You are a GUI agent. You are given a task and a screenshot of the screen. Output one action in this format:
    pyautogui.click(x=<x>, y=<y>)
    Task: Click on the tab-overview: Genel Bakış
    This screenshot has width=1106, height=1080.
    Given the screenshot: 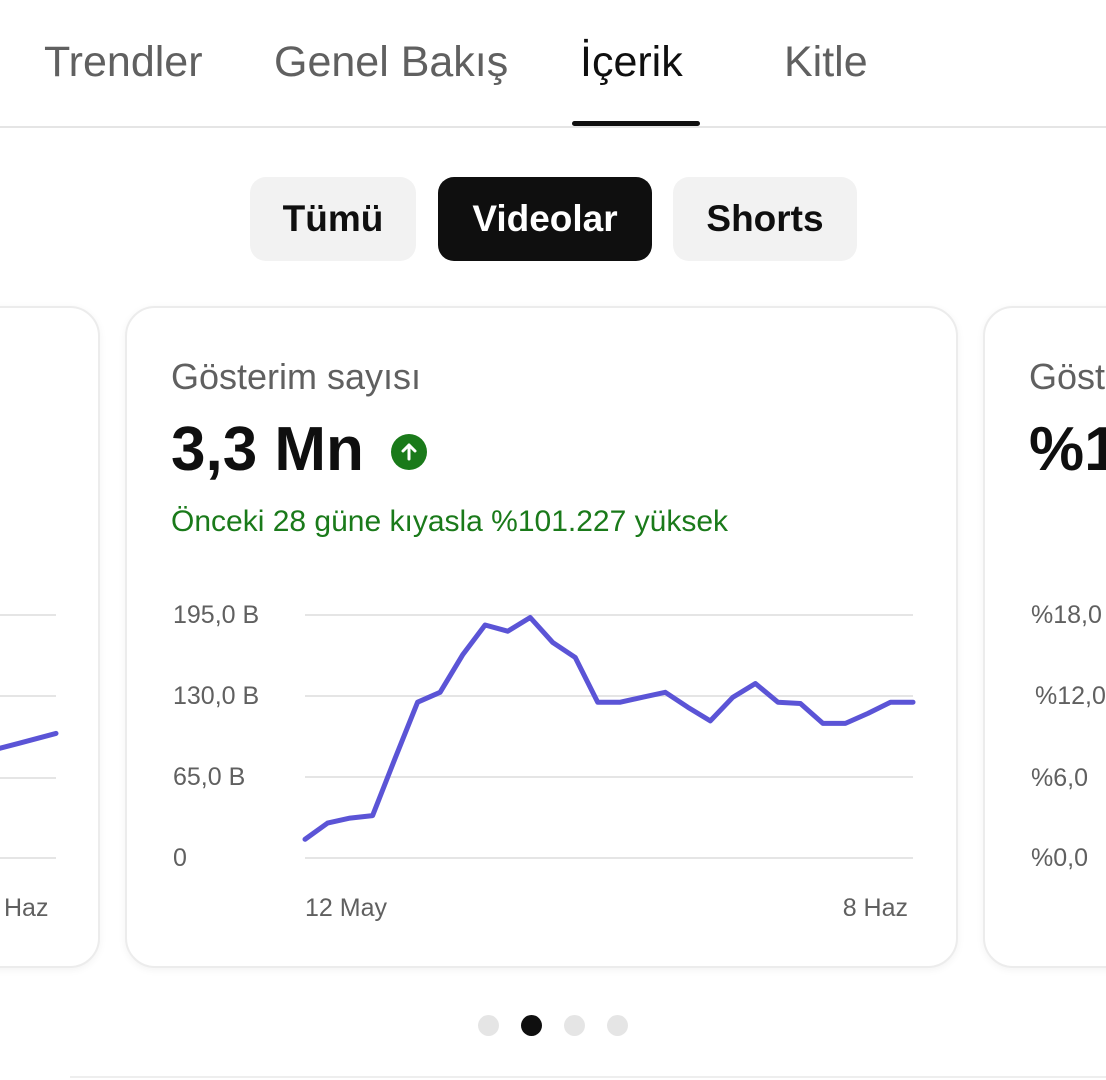 What is the action you would take?
    pyautogui.click(x=391, y=62)
    